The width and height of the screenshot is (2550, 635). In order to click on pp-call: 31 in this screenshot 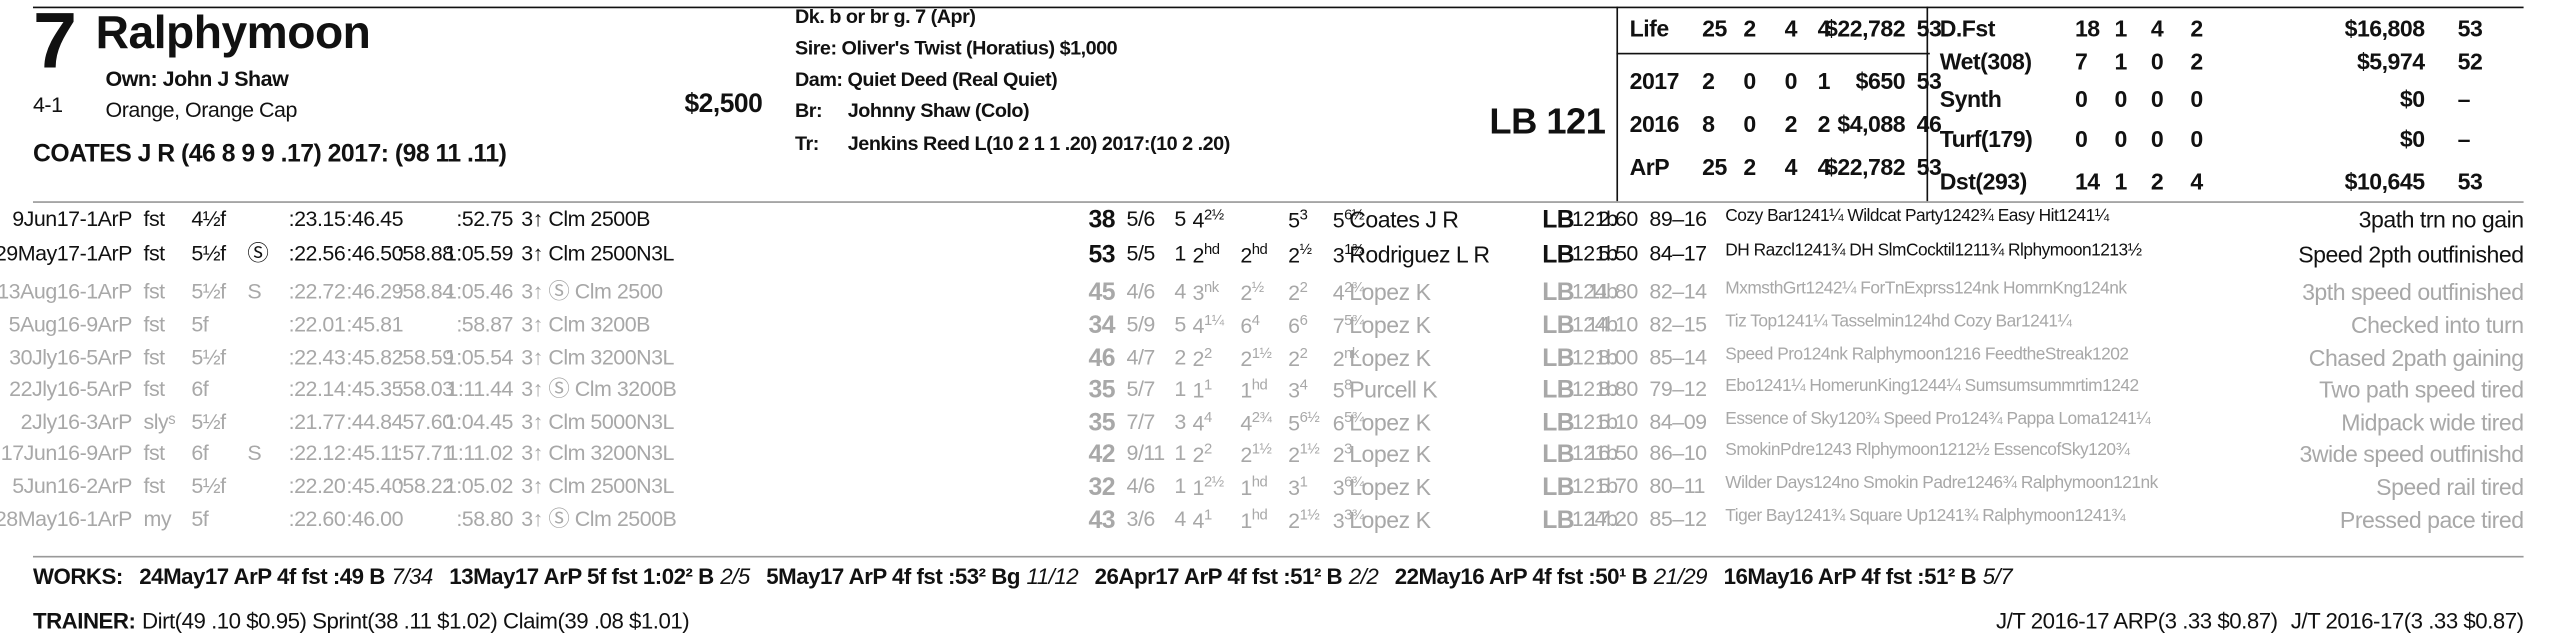, I will do `click(1298, 486)`.